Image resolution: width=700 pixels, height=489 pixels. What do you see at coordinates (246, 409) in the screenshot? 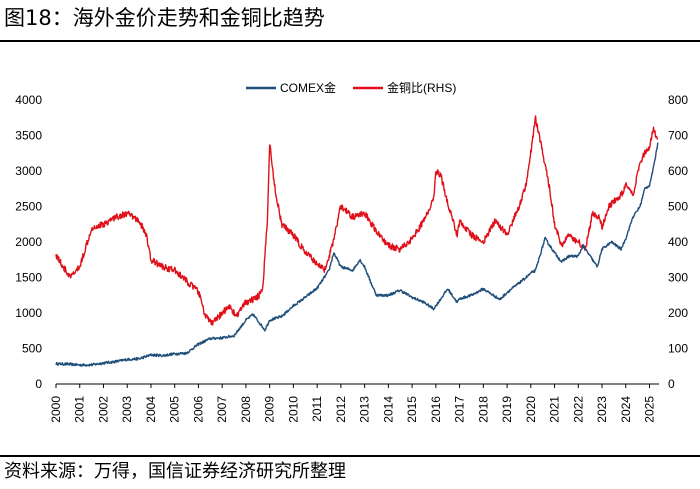
I see `x-tick-label: 2008` at bounding box center [246, 409].